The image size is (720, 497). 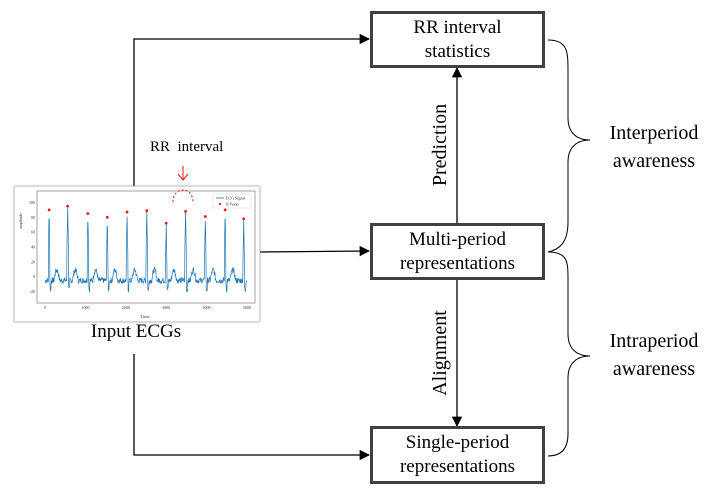 I want to click on ecg-x-tick-label: 3000, so click(x=166, y=307).